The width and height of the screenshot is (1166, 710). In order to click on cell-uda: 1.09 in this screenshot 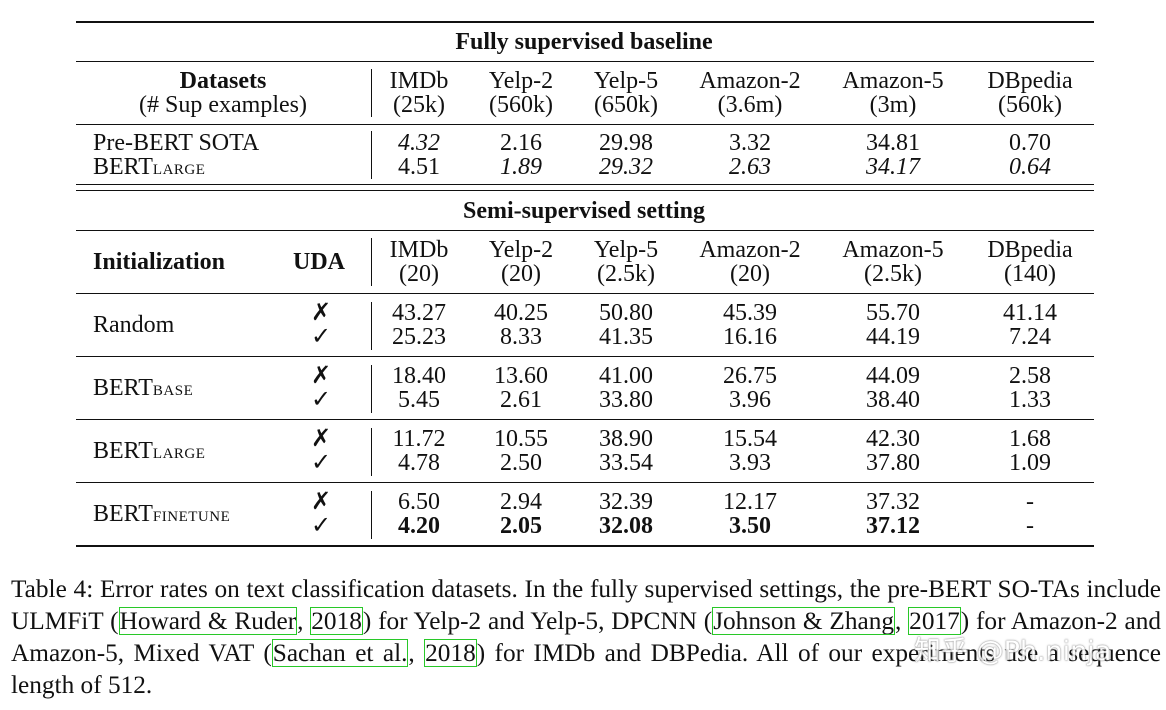, I will do `click(1030, 463)`.